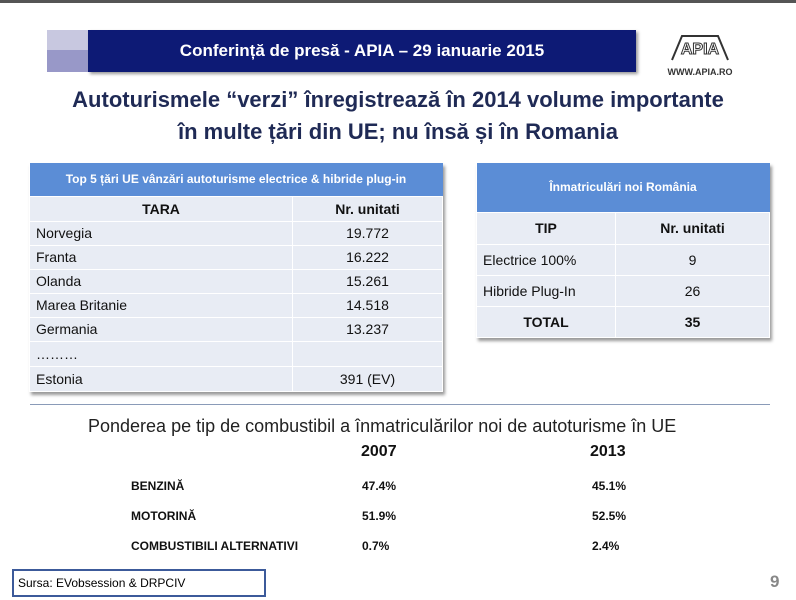  Describe the element at coordinates (161, 281) in the screenshot. I see `table-cell: Olanda` at that location.